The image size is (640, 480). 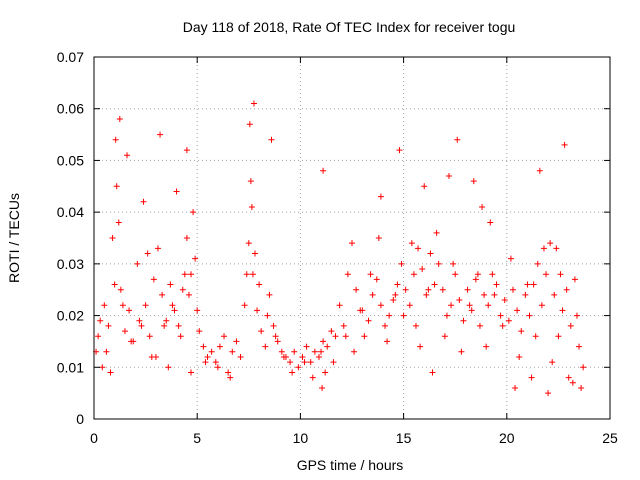 I want to click on x-tick-label: 20, so click(x=507, y=438).